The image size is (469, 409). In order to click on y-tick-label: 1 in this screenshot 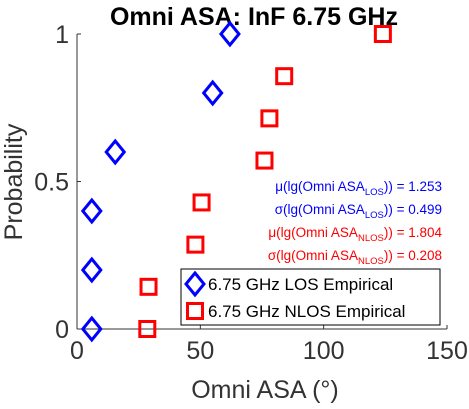, I will do `click(62, 35)`.